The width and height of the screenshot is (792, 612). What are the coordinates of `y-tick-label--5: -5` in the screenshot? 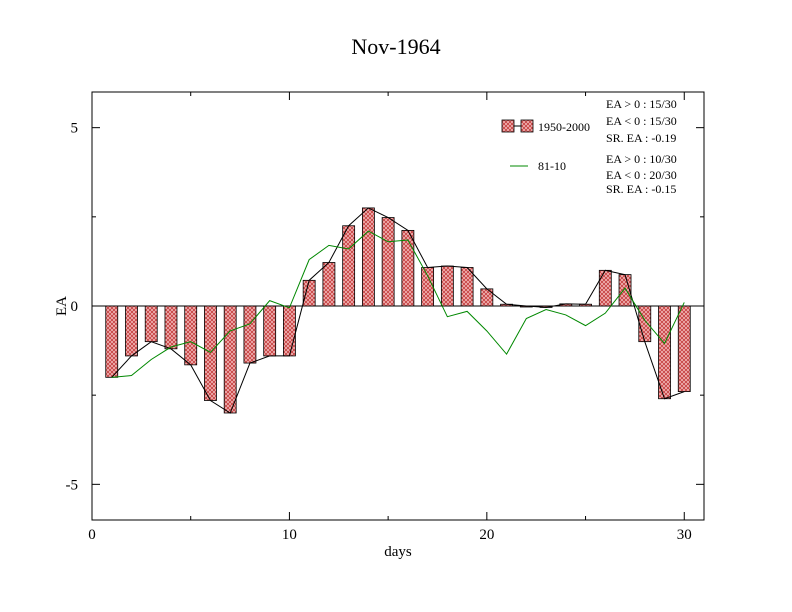 It's located at (72, 485).